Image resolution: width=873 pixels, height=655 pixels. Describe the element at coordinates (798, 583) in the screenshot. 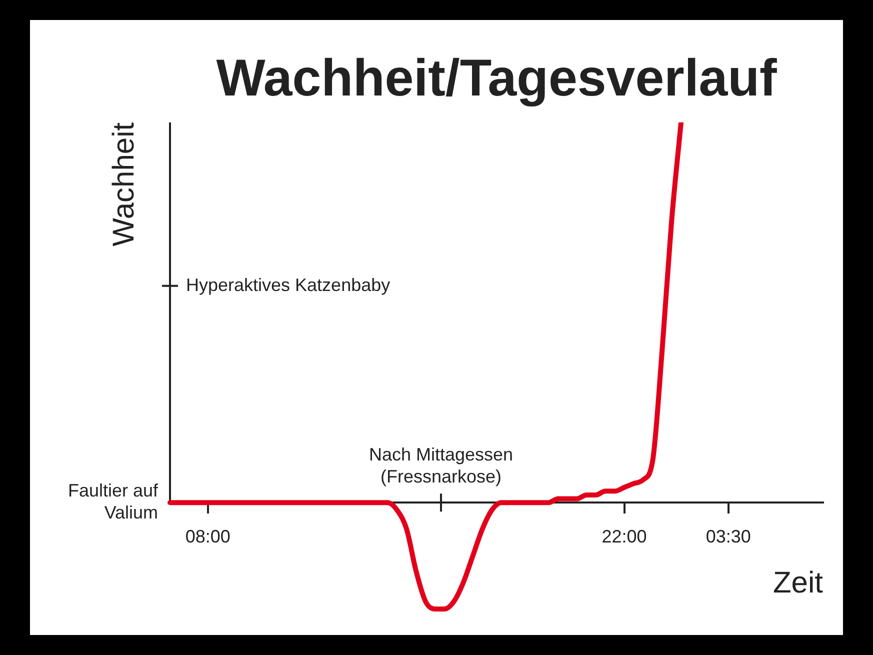

I see `x-axis-title: Zeit` at that location.